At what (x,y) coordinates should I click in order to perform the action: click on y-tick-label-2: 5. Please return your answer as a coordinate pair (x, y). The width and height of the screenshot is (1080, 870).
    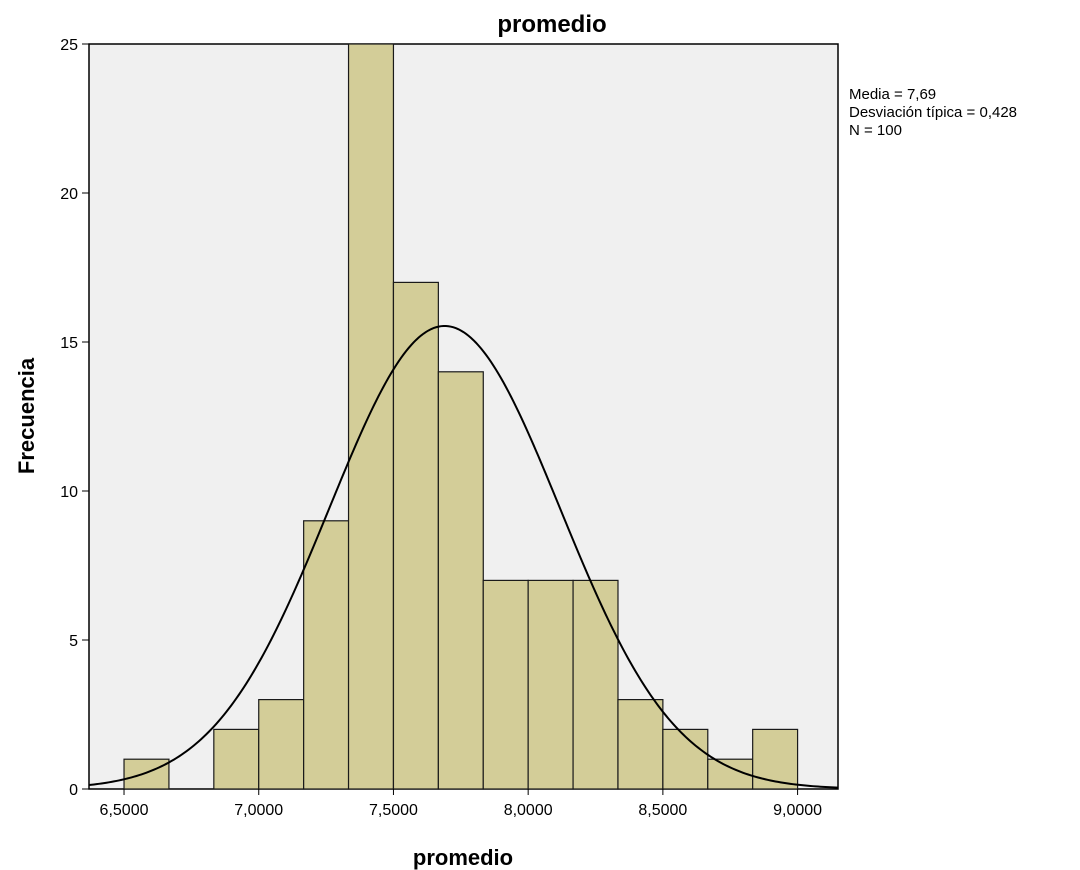
    Looking at the image, I should click on (73, 641).